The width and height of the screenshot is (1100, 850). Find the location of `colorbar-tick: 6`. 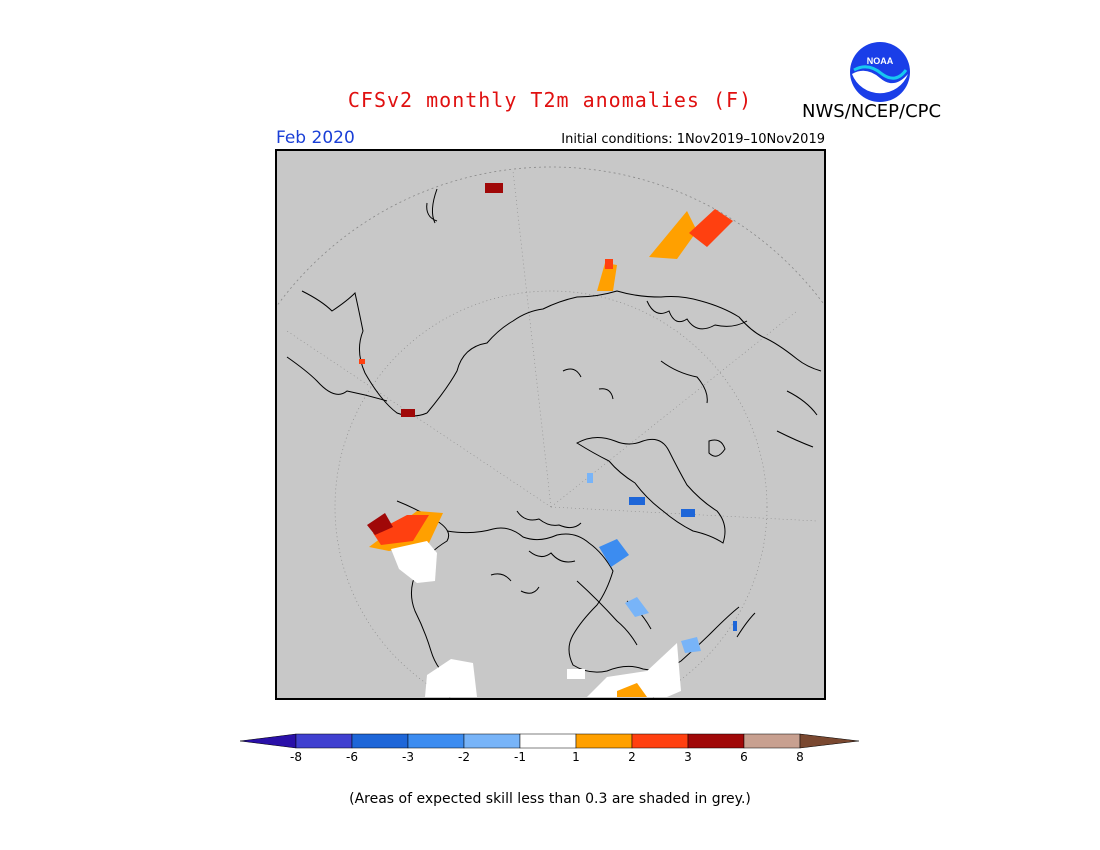

colorbar-tick: 6 is located at coordinates (744, 757).